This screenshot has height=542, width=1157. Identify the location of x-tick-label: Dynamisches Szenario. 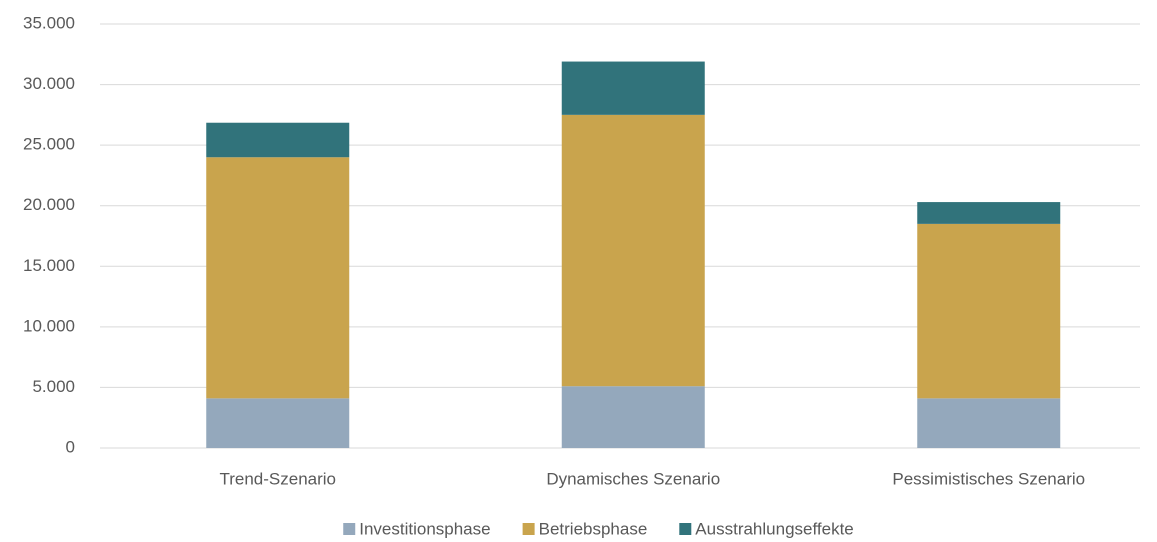
(633, 478).